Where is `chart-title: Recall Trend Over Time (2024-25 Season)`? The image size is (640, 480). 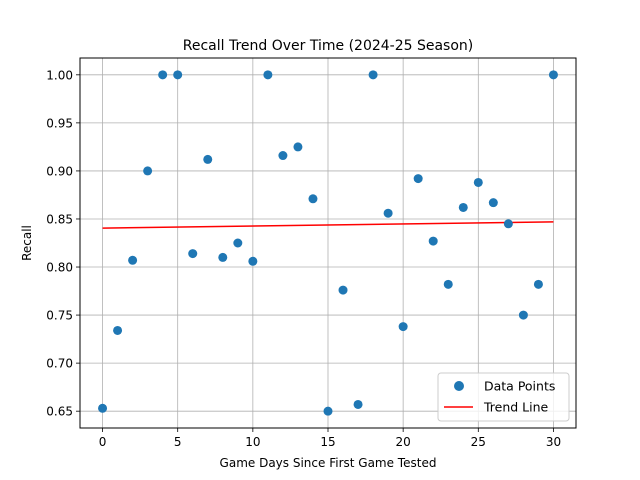 chart-title: Recall Trend Over Time (2024-25 Season) is located at coordinates (328, 46).